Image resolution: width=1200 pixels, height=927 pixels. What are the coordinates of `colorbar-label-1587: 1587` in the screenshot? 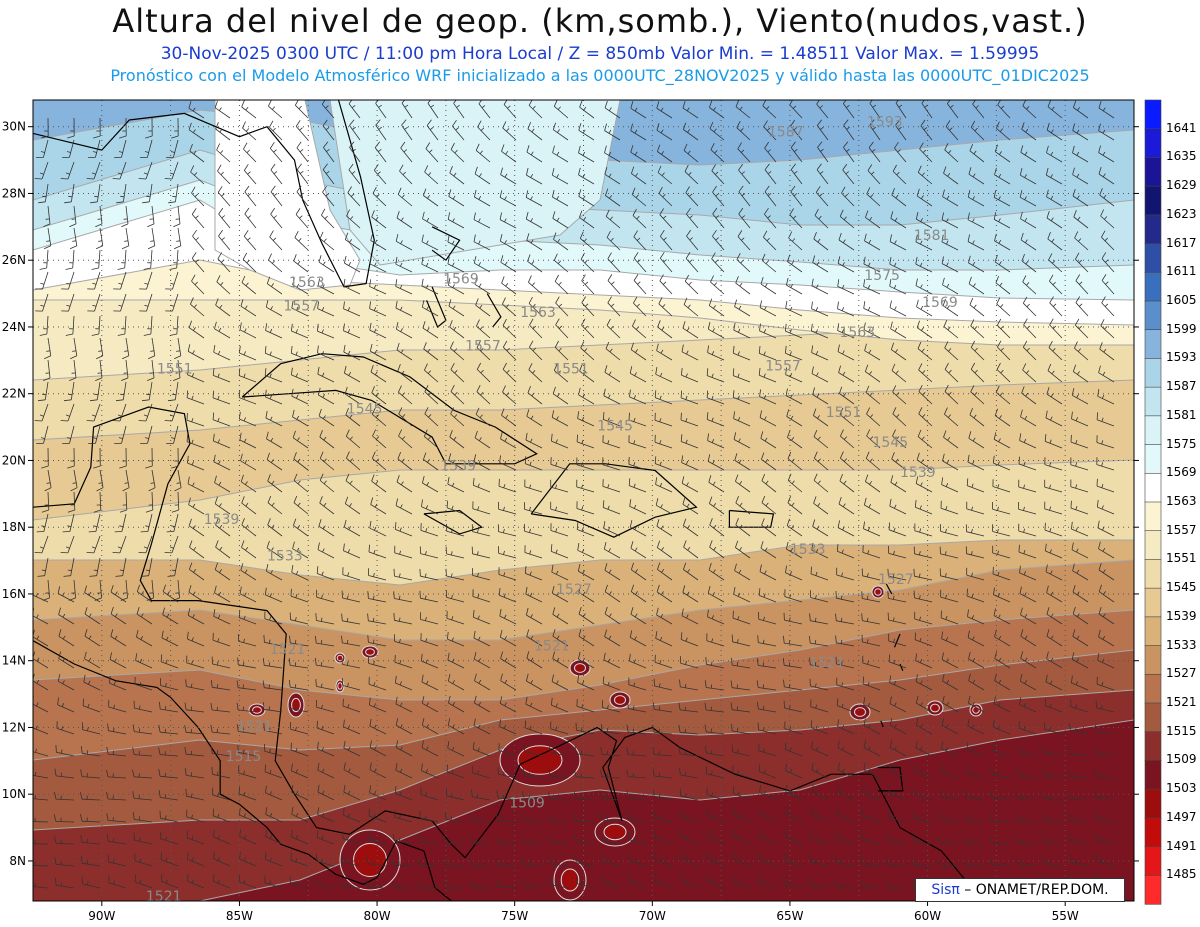 It's located at (1181, 386).